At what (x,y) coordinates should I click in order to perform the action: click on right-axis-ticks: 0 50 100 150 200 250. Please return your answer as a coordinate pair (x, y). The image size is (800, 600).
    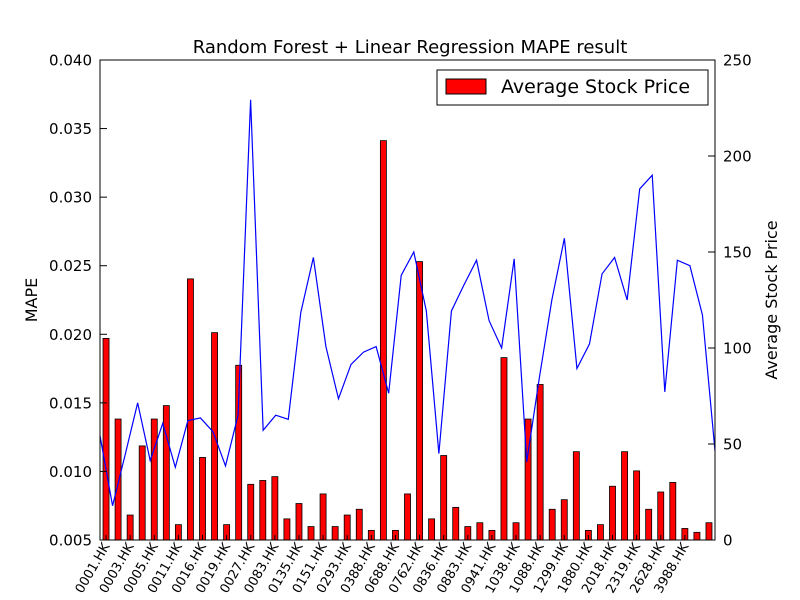
    Looking at the image, I should click on (730, 301).